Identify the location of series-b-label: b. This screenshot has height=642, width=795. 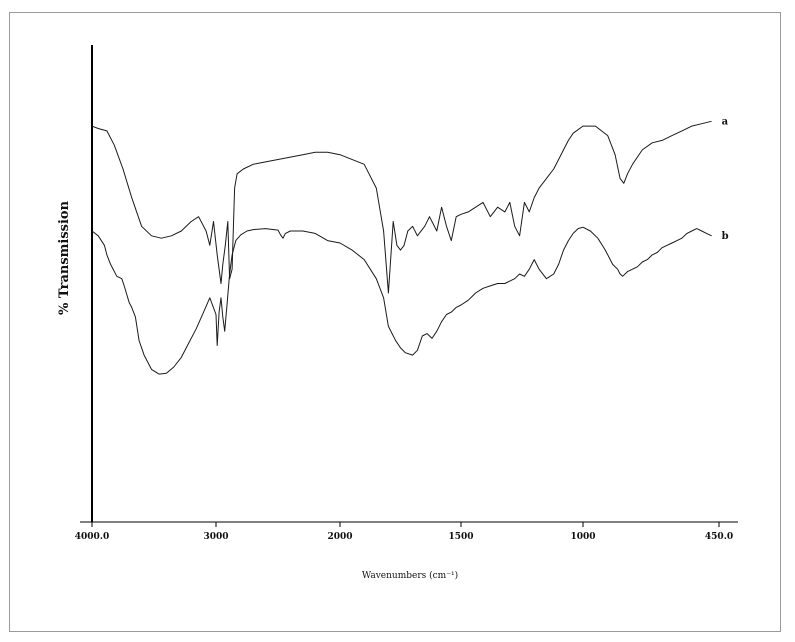
(725, 236).